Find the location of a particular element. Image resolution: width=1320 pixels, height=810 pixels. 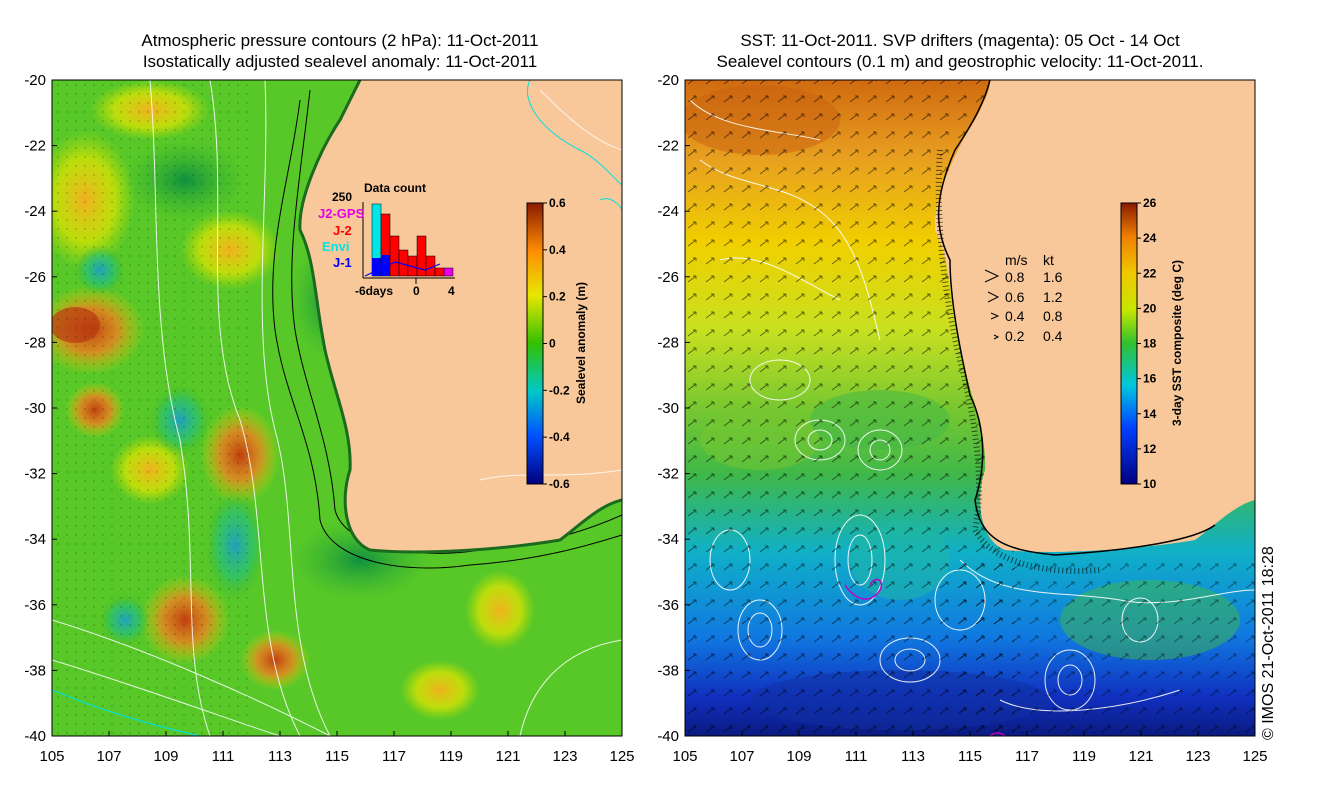

right-colorbar-tick: 22 is located at coordinates (1150, 273).